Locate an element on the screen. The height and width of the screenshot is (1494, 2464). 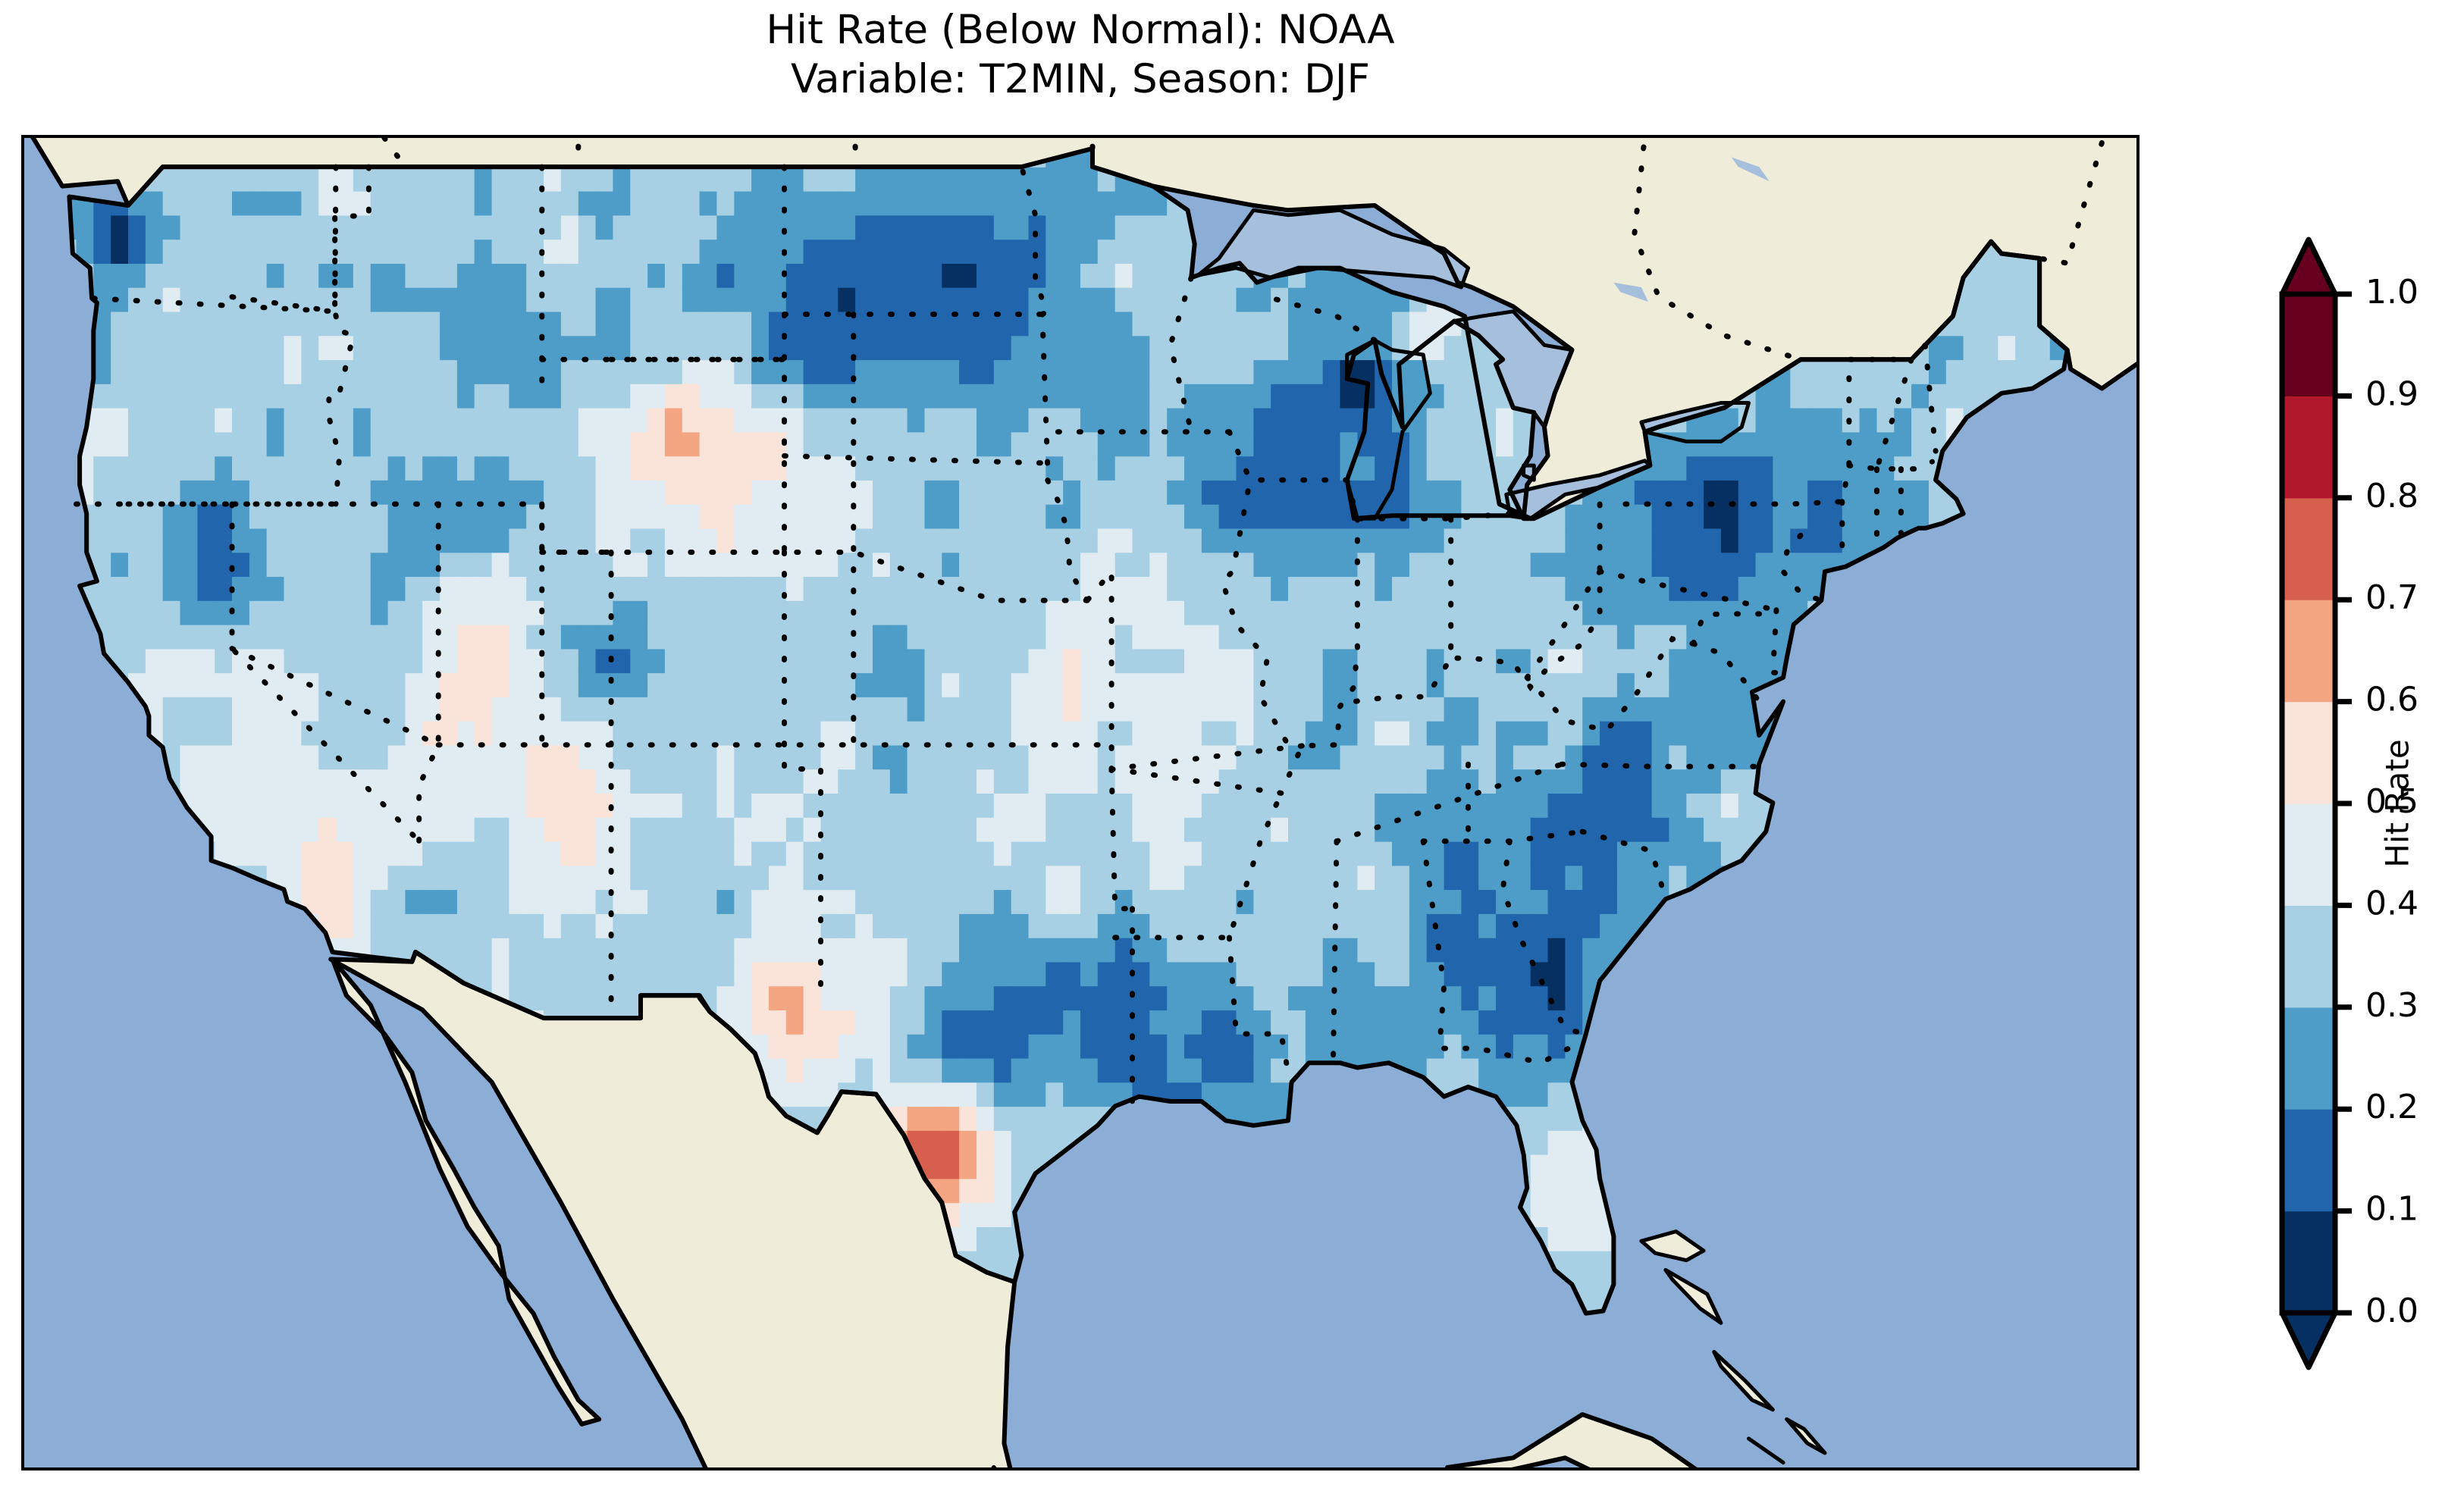
colorbar-band-0.7-0.8 is located at coordinates (2308, 548).